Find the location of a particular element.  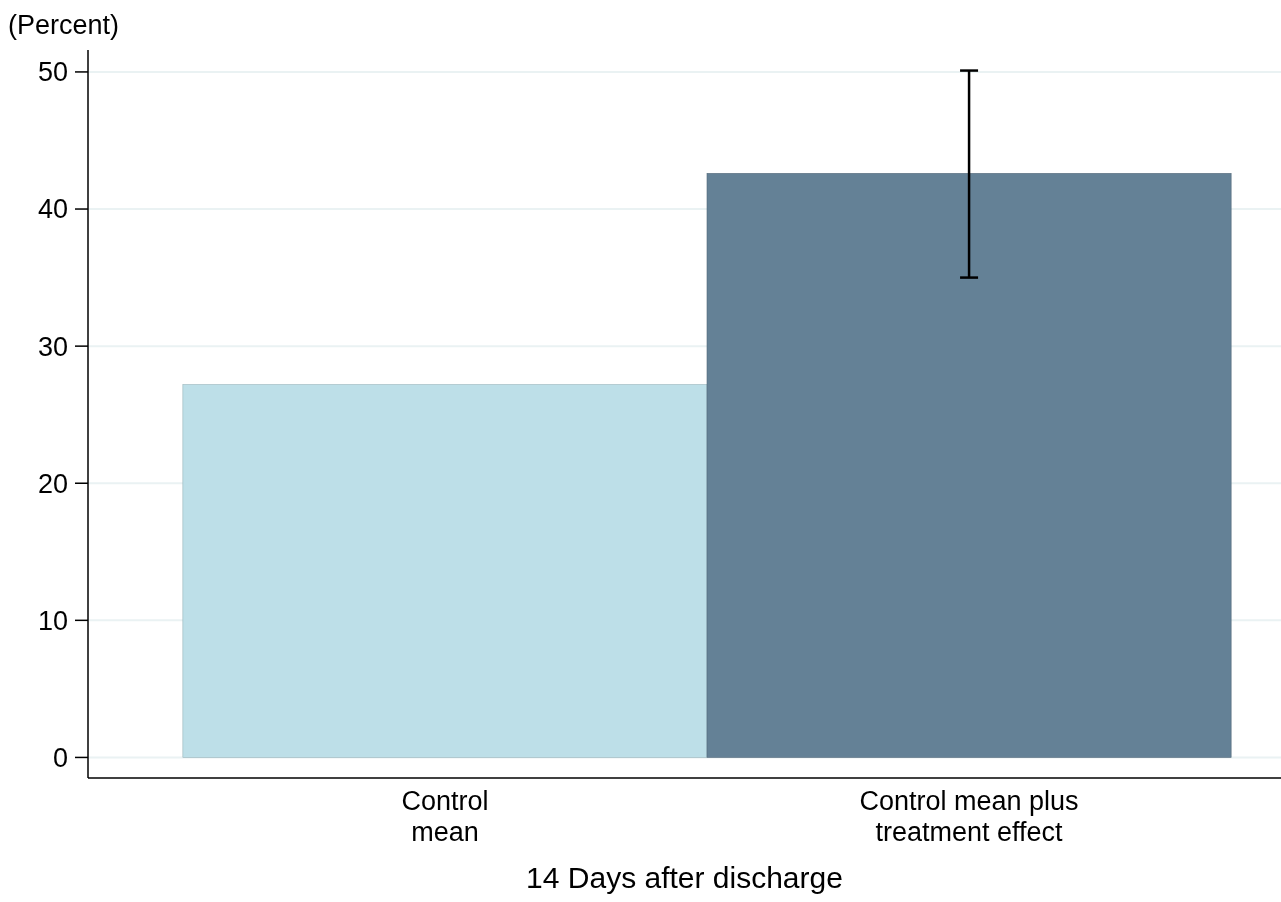

y-axis-title: (Percent) is located at coordinates (64, 25).